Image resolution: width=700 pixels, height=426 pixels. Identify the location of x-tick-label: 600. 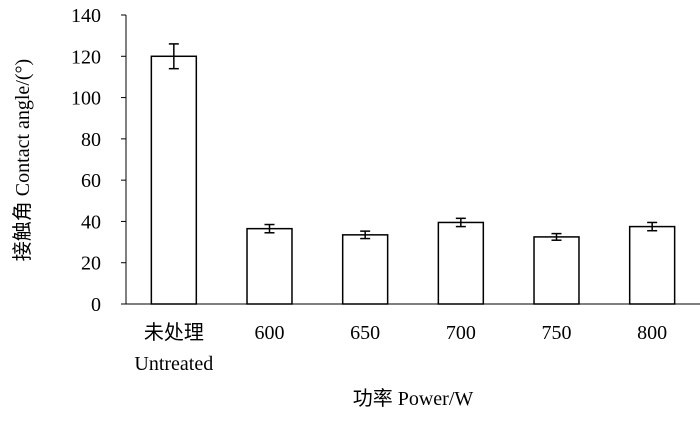
(270, 333).